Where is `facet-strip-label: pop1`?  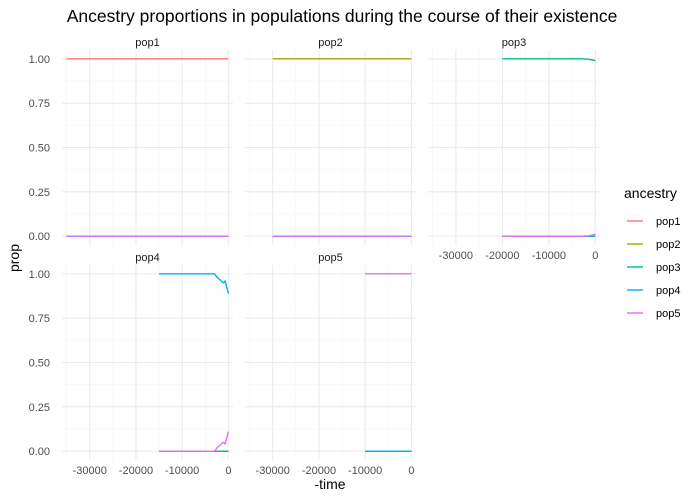 facet-strip-label: pop1 is located at coordinates (147, 43).